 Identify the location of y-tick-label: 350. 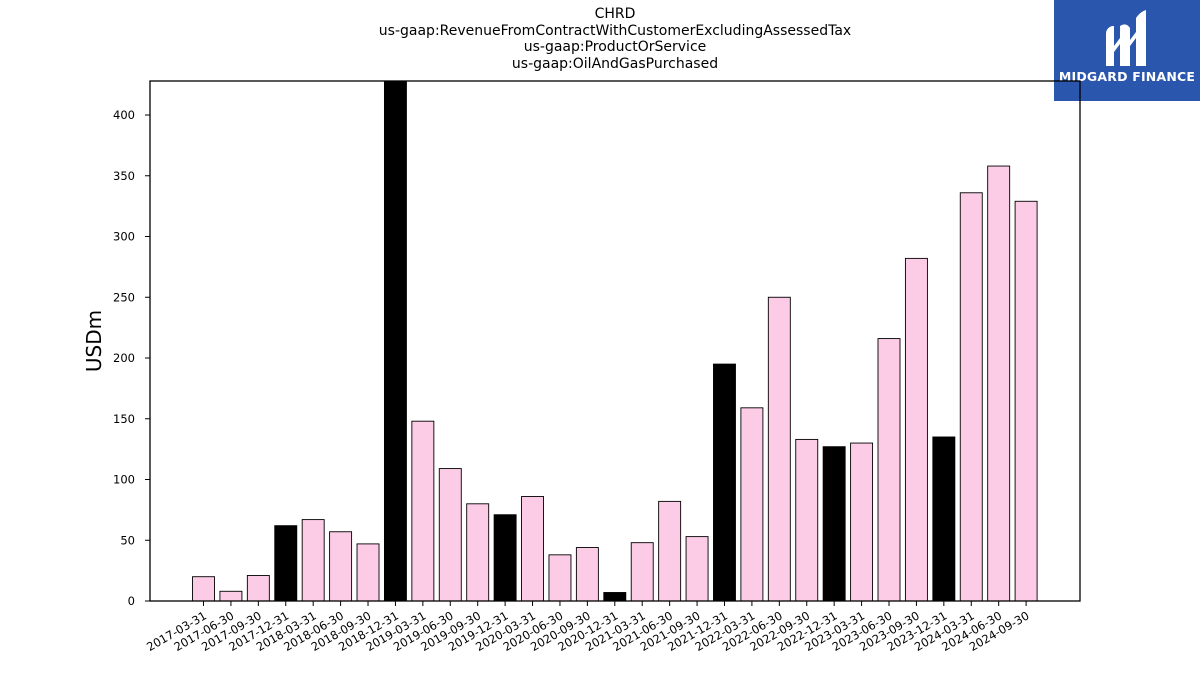
(124, 176).